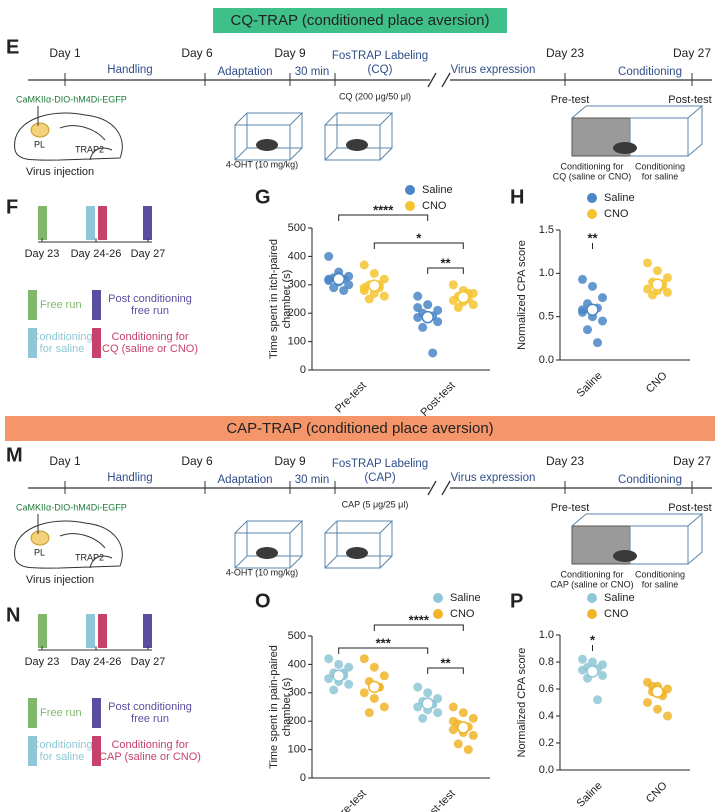  I want to click on legend-text: free run, so click(150, 311).